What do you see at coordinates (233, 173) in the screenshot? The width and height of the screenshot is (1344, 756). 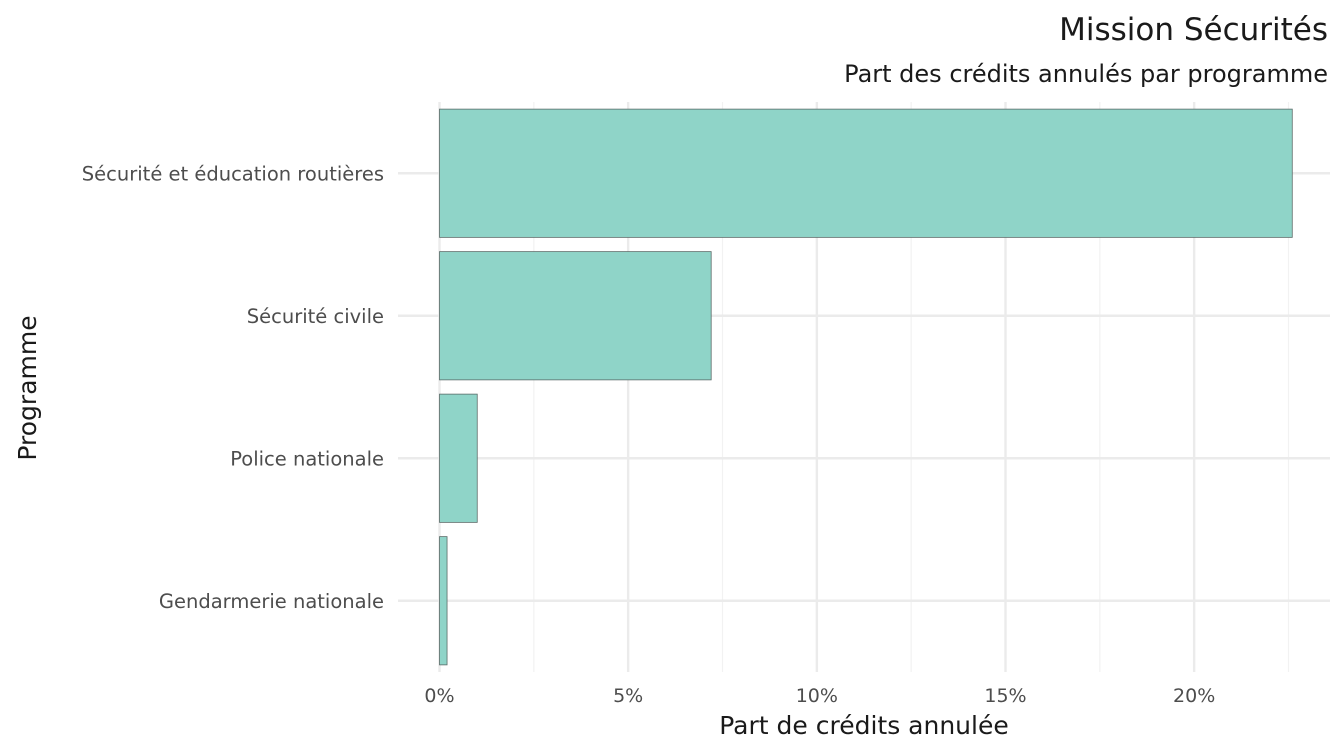 I see `y-tick-label: Sécurité et éducation routières` at bounding box center [233, 173].